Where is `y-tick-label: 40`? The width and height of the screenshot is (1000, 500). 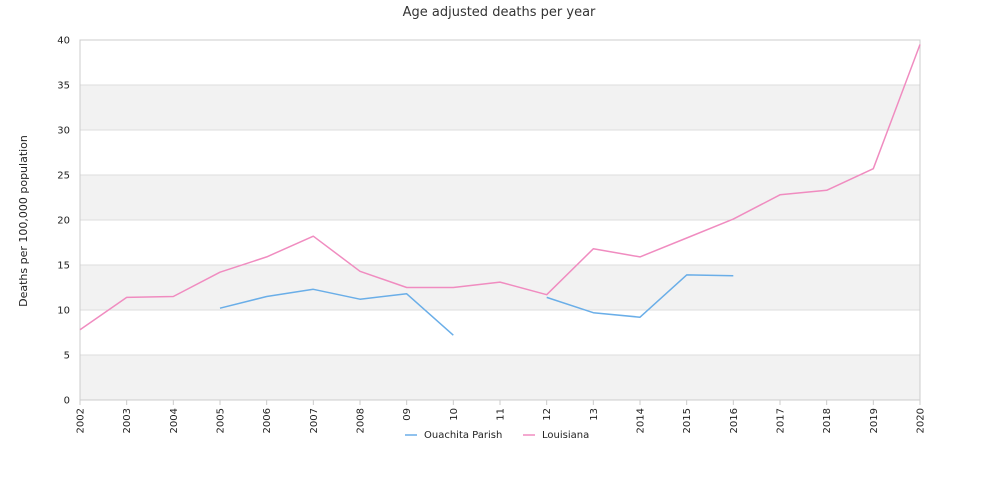 y-tick-label: 40 is located at coordinates (63, 41).